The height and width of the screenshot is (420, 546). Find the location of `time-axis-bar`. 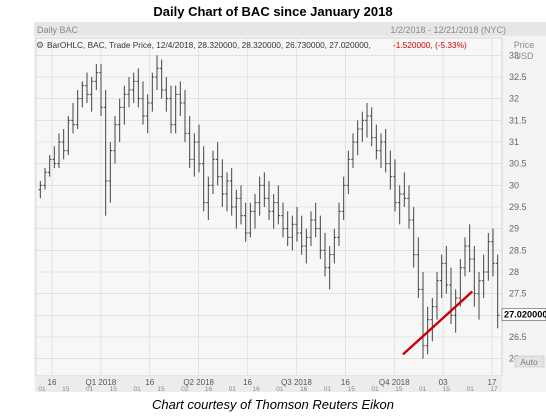

time-axis-bar is located at coordinates (269, 384).